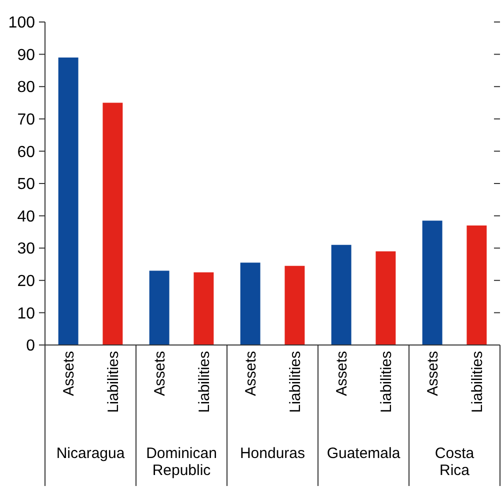  What do you see at coordinates (26, 185) in the screenshot?
I see `y-tick-label: 50` at bounding box center [26, 185].